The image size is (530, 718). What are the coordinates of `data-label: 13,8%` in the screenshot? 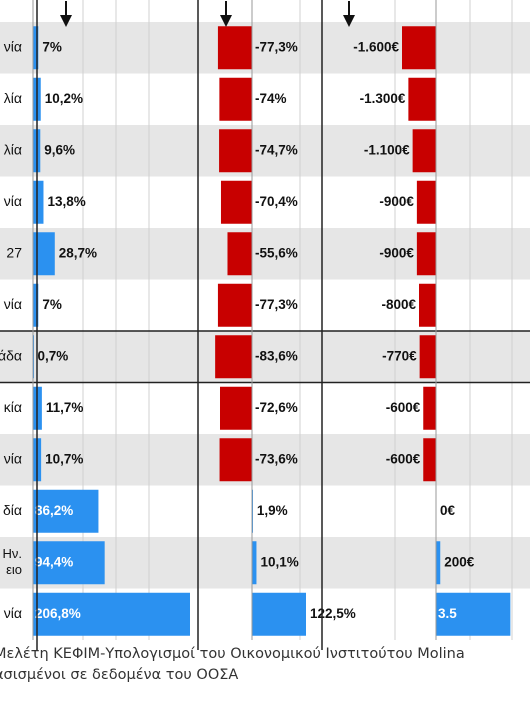 It's located at (66, 201).